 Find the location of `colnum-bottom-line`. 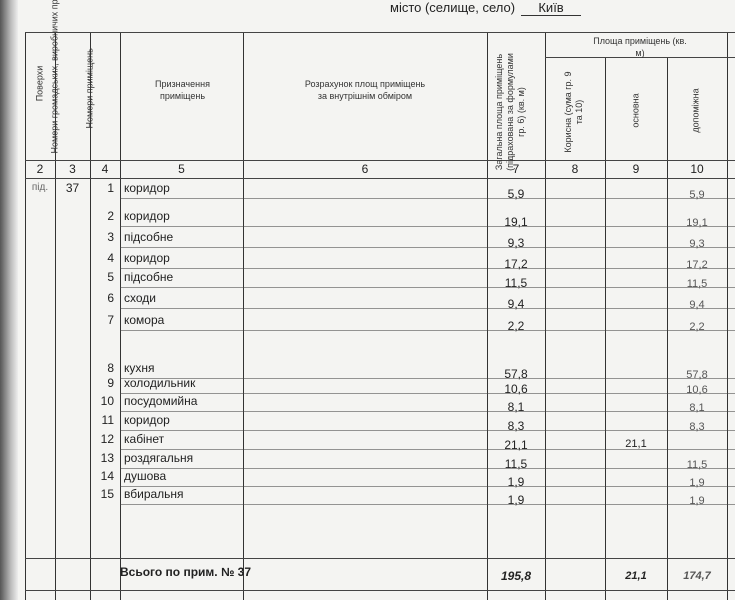

colnum-bottom-line is located at coordinates (380, 178).